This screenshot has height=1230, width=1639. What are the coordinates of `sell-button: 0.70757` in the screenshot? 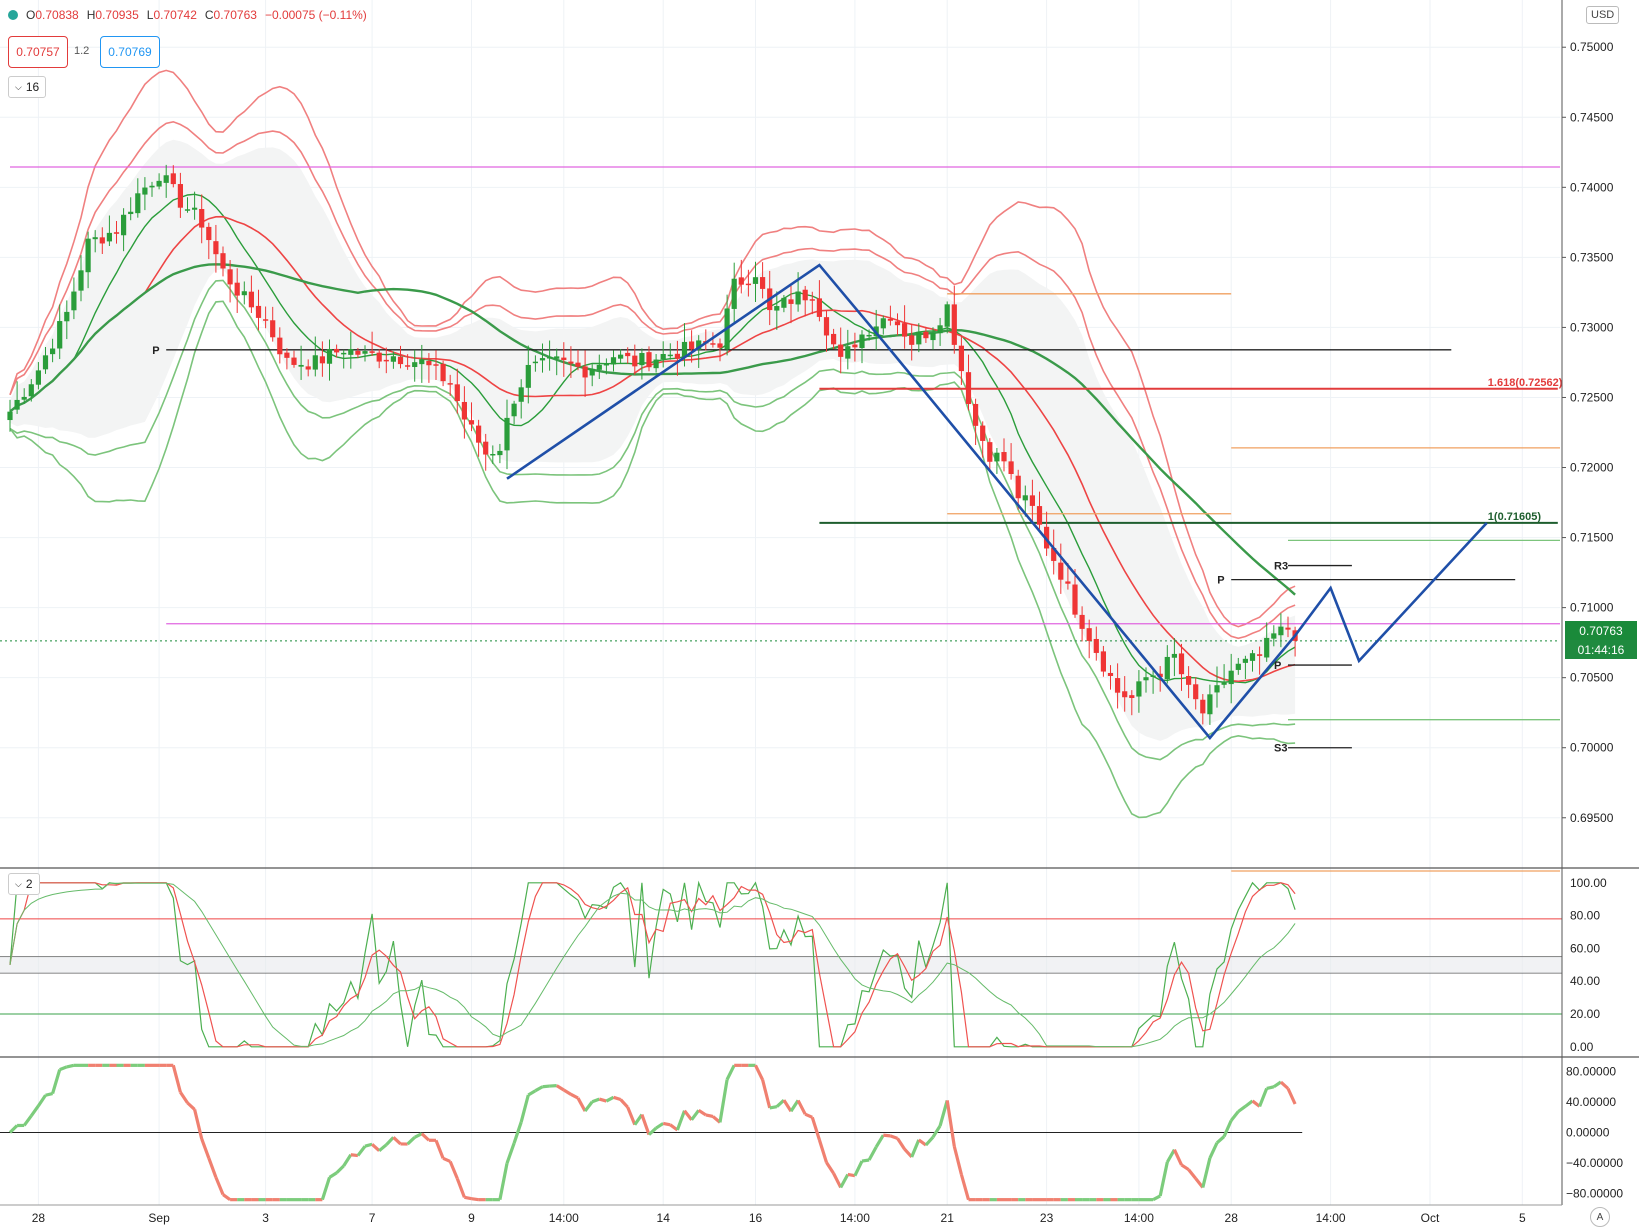 It's located at (38, 52).